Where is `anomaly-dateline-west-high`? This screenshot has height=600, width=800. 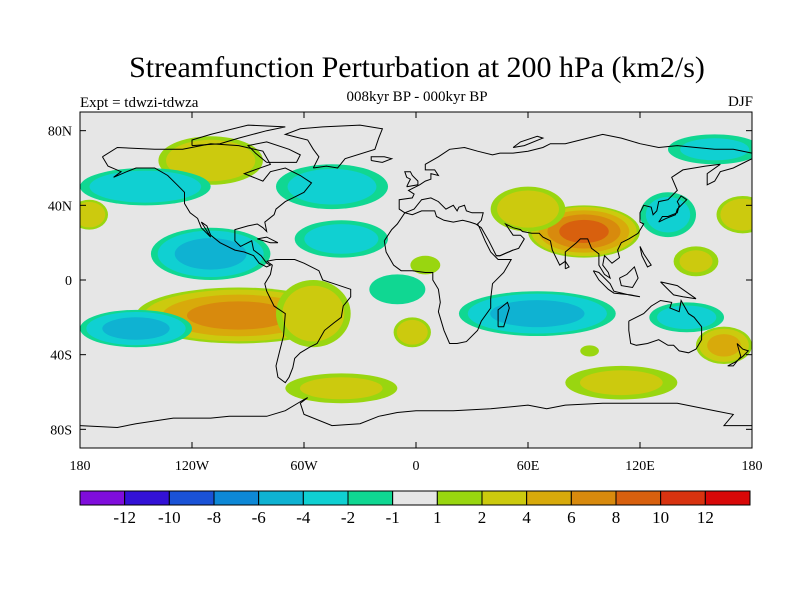 anomaly-dateline-west-high is located at coordinates (734, 215).